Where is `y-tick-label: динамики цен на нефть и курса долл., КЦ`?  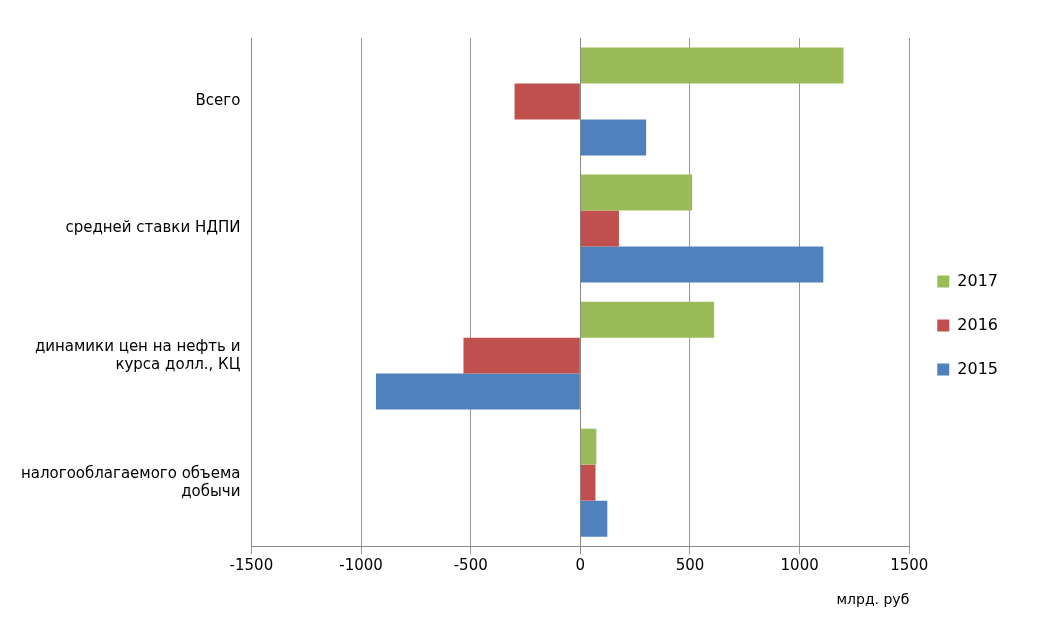
y-tick-label: динамики цен на нефть и курса долл., КЦ is located at coordinates (137, 354).